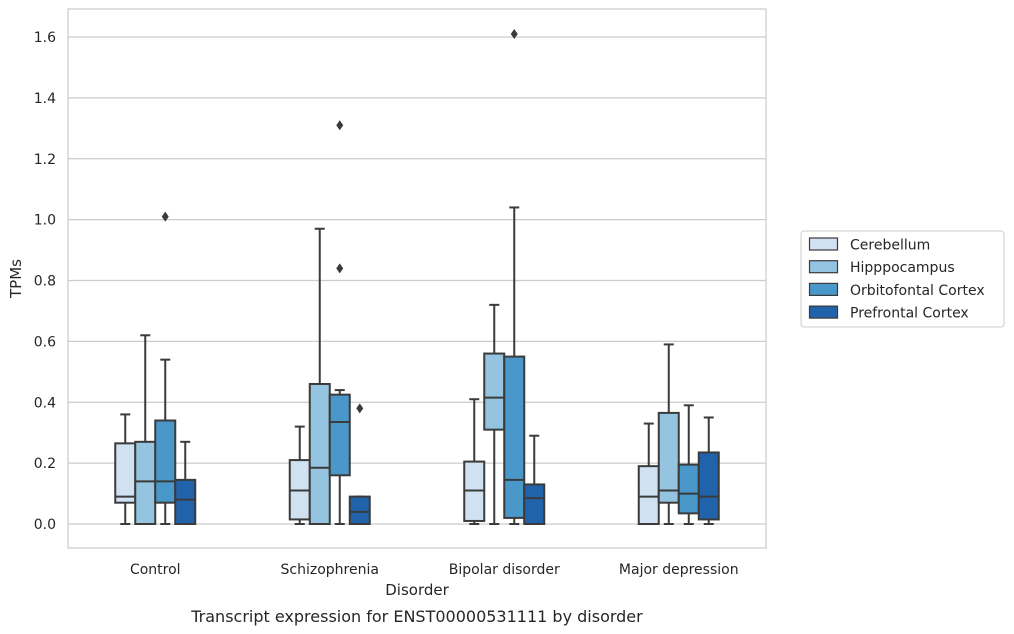  I want to click on x-axis-label: Disorder, so click(417, 590).